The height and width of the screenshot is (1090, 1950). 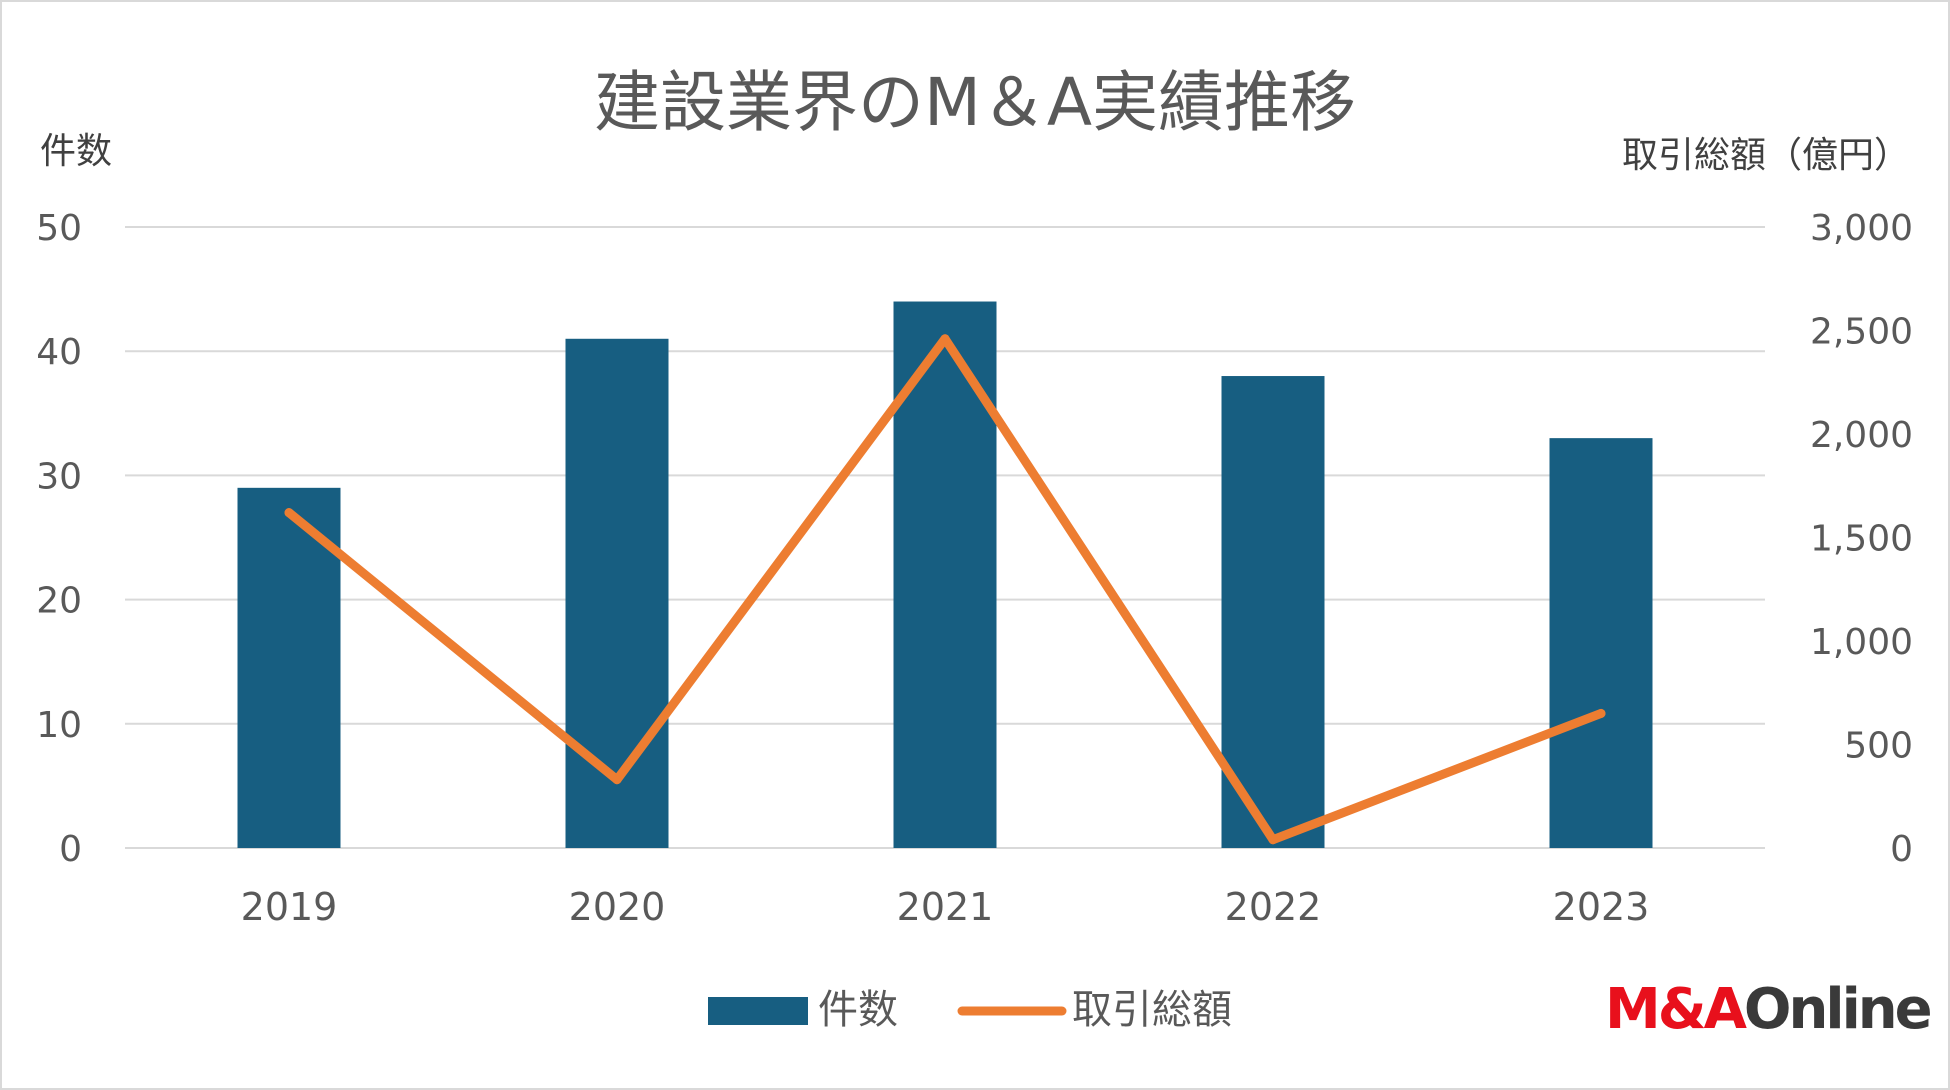 What do you see at coordinates (945, 339) in the screenshot?
I see `line-point-2021` at bounding box center [945, 339].